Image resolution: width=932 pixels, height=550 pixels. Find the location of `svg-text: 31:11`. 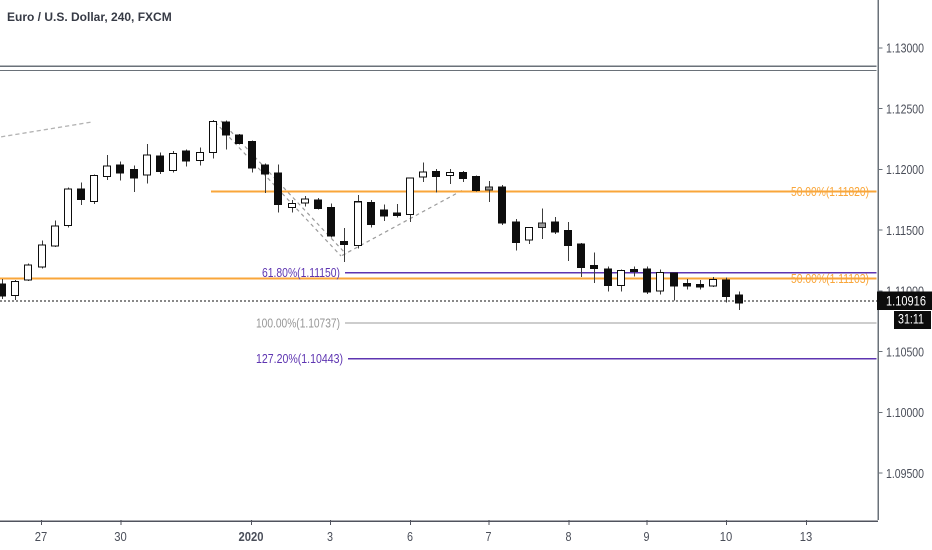

svg-text: 31:11 is located at coordinates (911, 319).